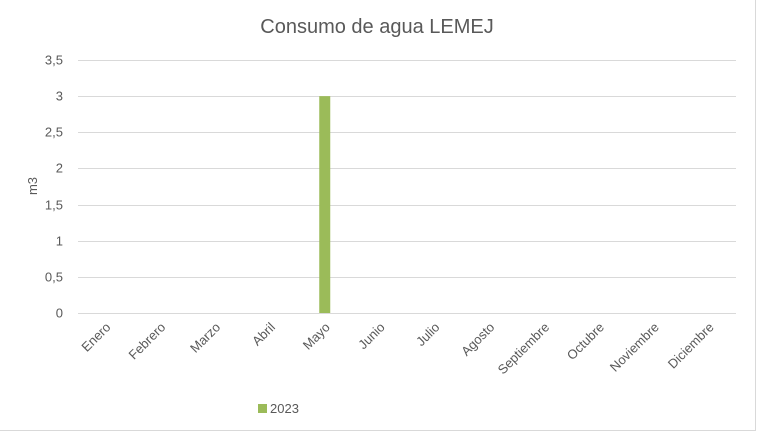 This screenshot has width=775, height=431. What do you see at coordinates (59, 96) in the screenshot?
I see `y-tick-label: 3` at bounding box center [59, 96].